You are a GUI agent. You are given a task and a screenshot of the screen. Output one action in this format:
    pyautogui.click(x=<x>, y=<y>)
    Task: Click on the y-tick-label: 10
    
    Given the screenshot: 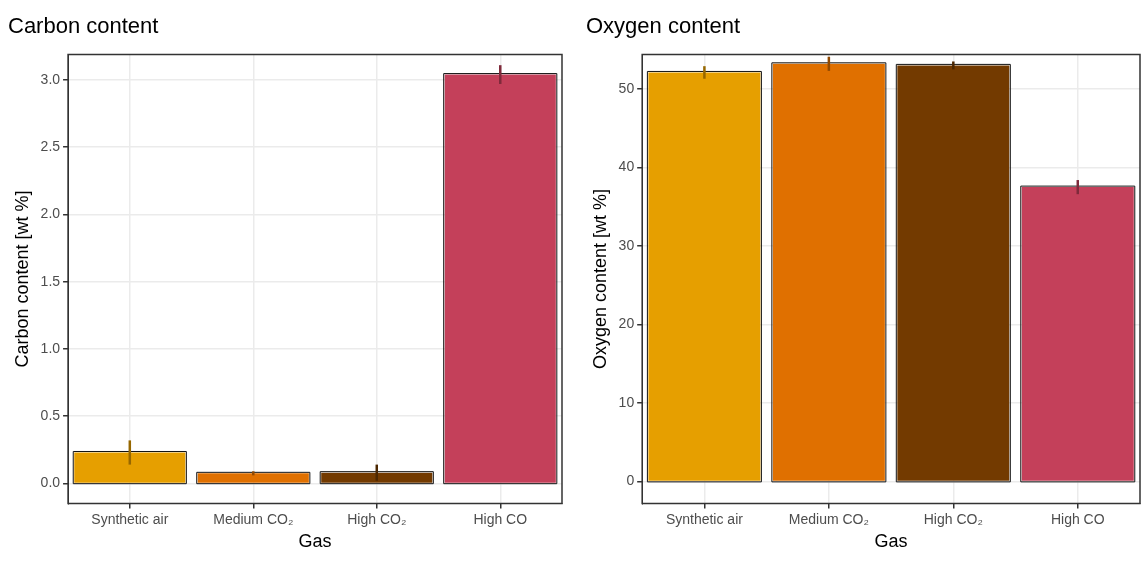 What is the action you would take?
    pyautogui.click(x=626, y=401)
    